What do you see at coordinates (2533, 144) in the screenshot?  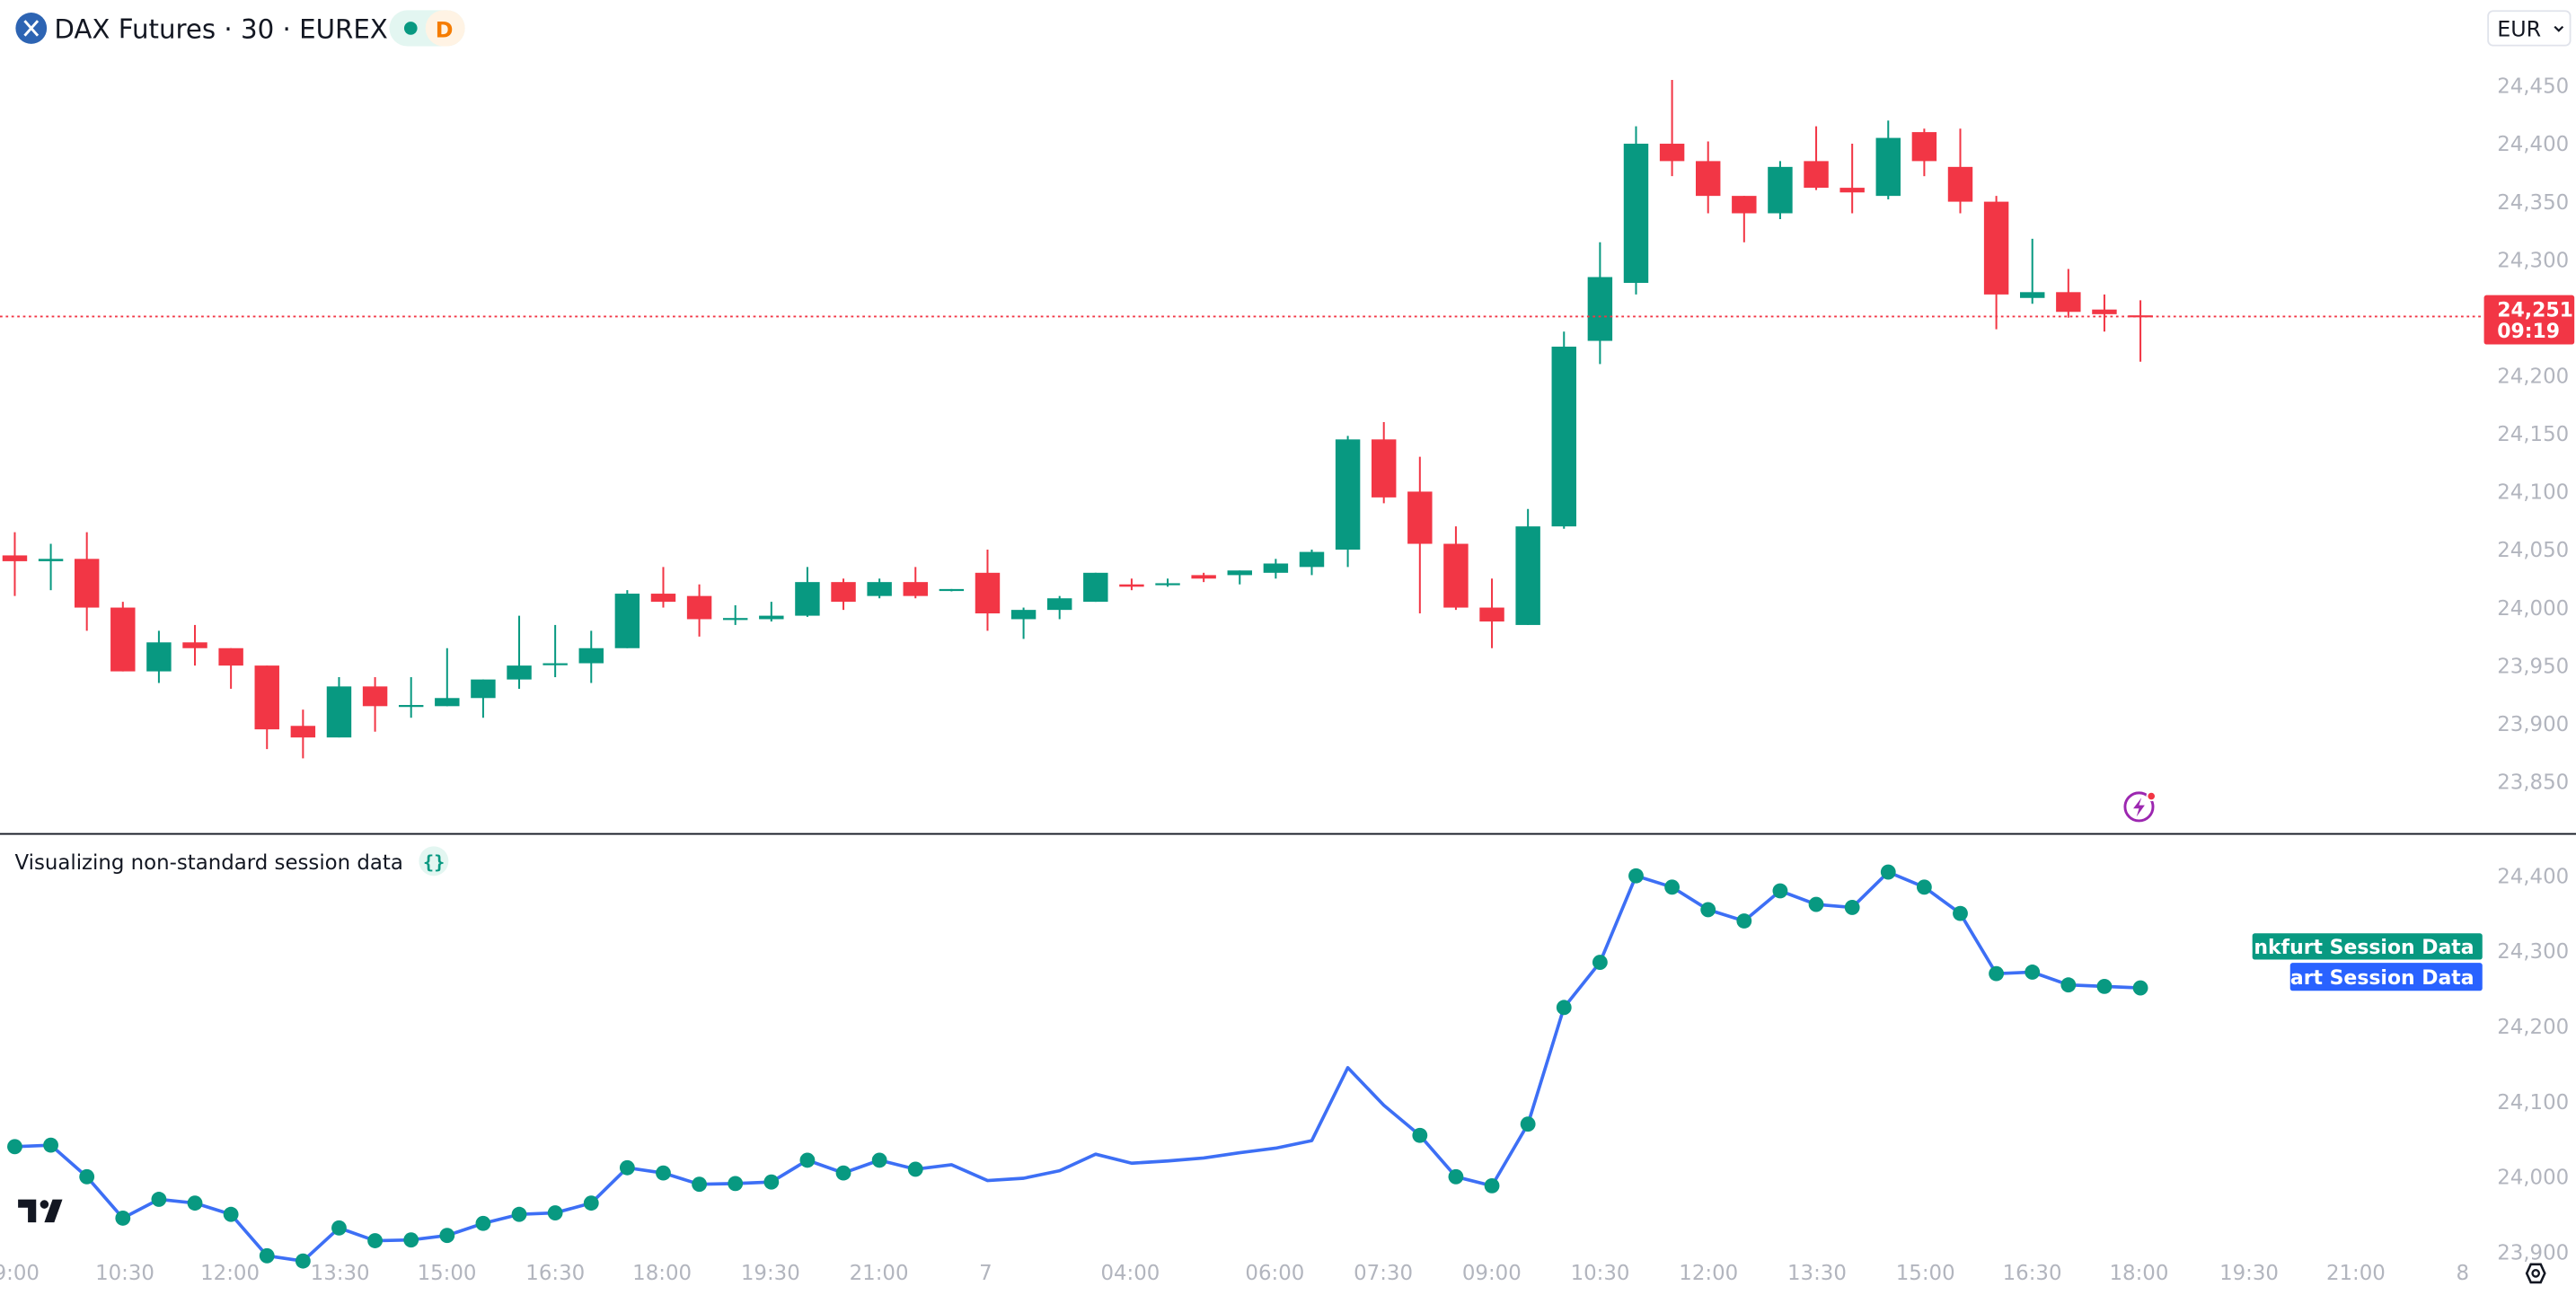 I see `price-tick-label: 24,400` at bounding box center [2533, 144].